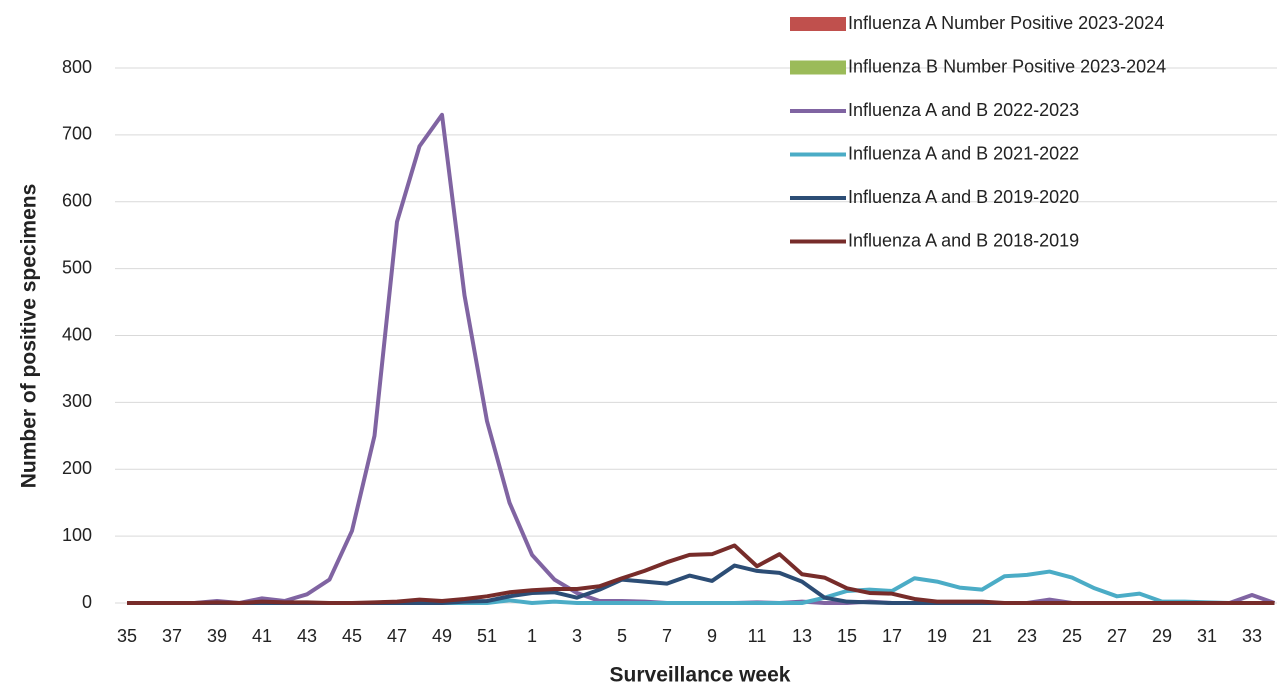 Image resolution: width=1278 pixels, height=691 pixels. What do you see at coordinates (487, 636) in the screenshot?
I see `x-tick-label: 51` at bounding box center [487, 636].